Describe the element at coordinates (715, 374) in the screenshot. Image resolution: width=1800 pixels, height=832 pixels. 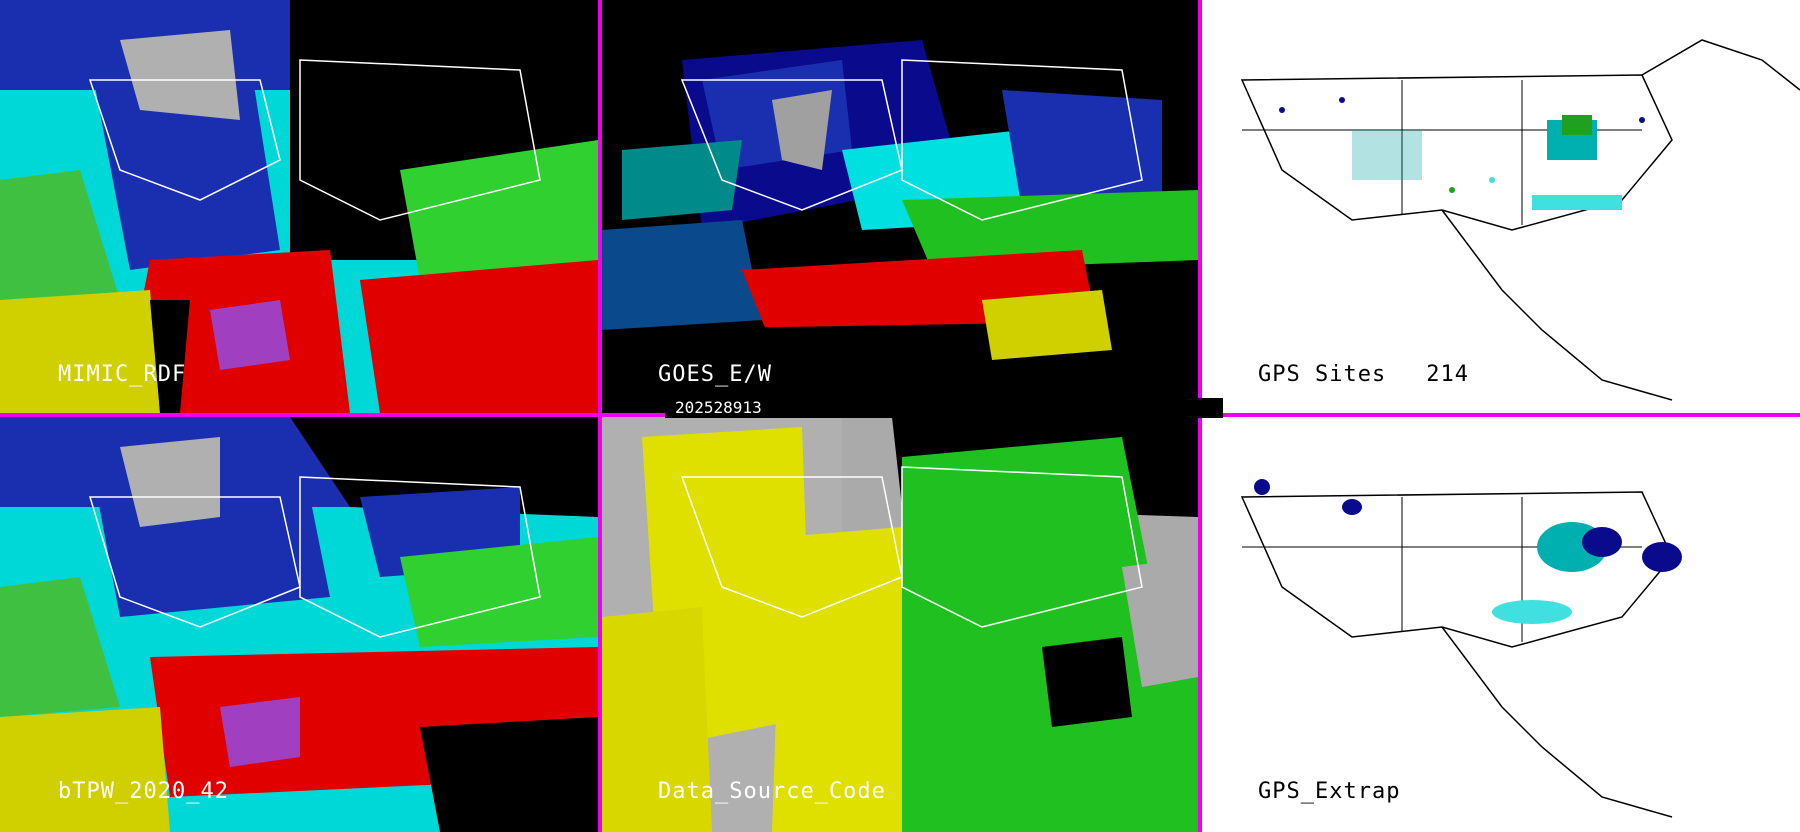
I see `panel-label: GOES_E/W` at that location.